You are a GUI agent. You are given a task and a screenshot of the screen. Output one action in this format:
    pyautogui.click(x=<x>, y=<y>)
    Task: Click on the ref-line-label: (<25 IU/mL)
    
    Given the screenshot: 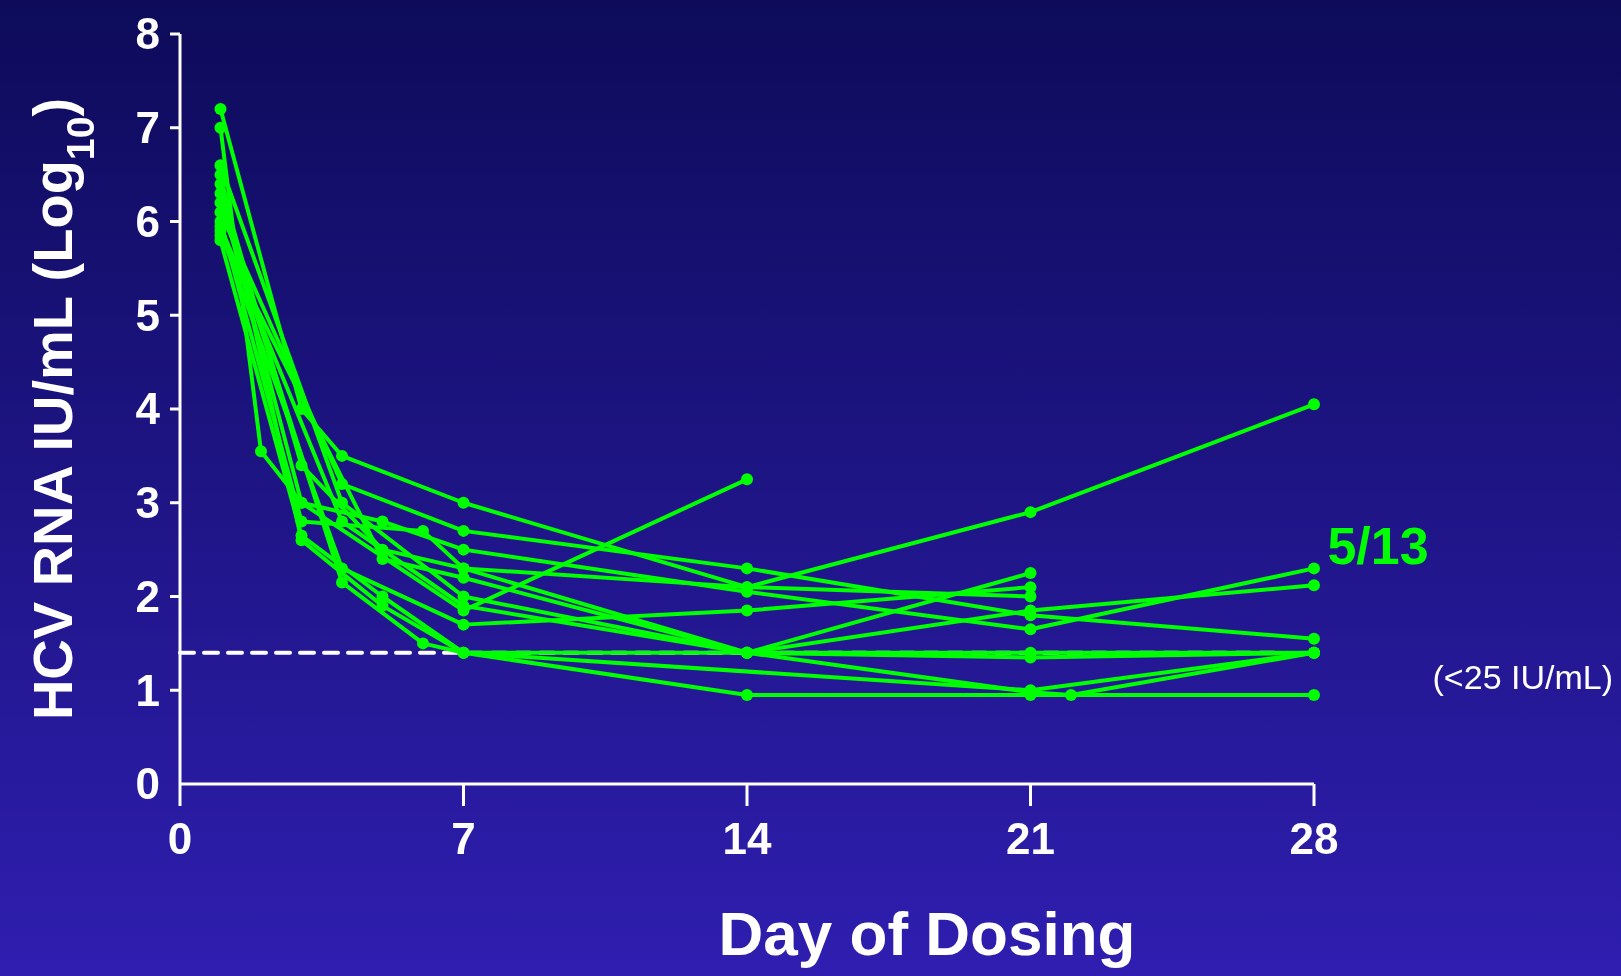 What is the action you would take?
    pyautogui.click(x=1522, y=676)
    